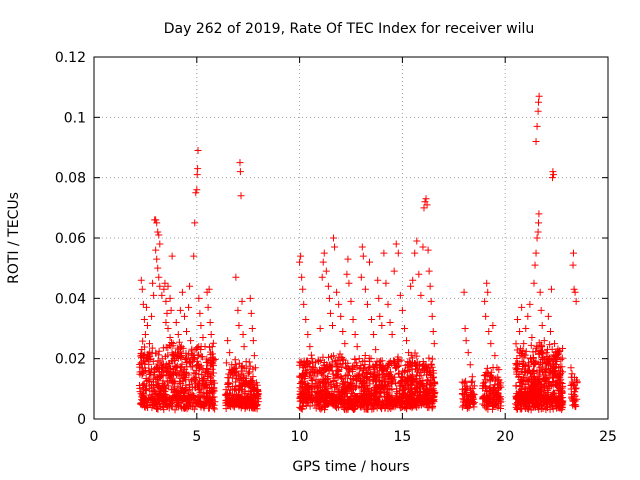  I want to click on x-tick-label: 10, so click(300, 437).